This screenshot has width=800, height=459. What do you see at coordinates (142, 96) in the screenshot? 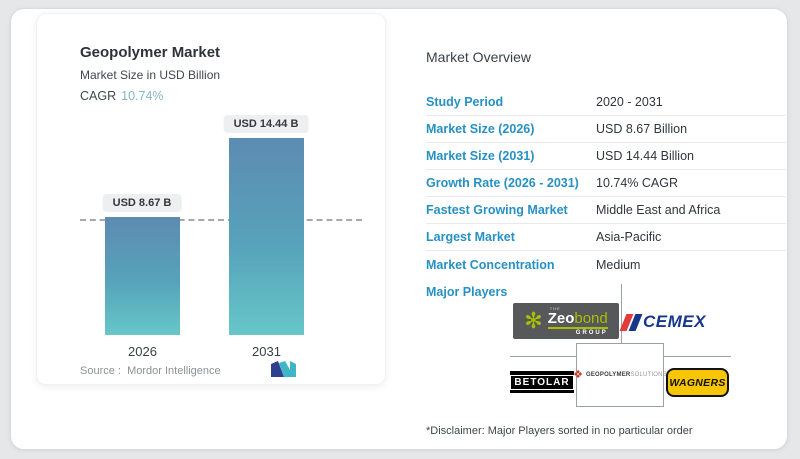
I see `cagr-value: 10.74%` at bounding box center [142, 96].